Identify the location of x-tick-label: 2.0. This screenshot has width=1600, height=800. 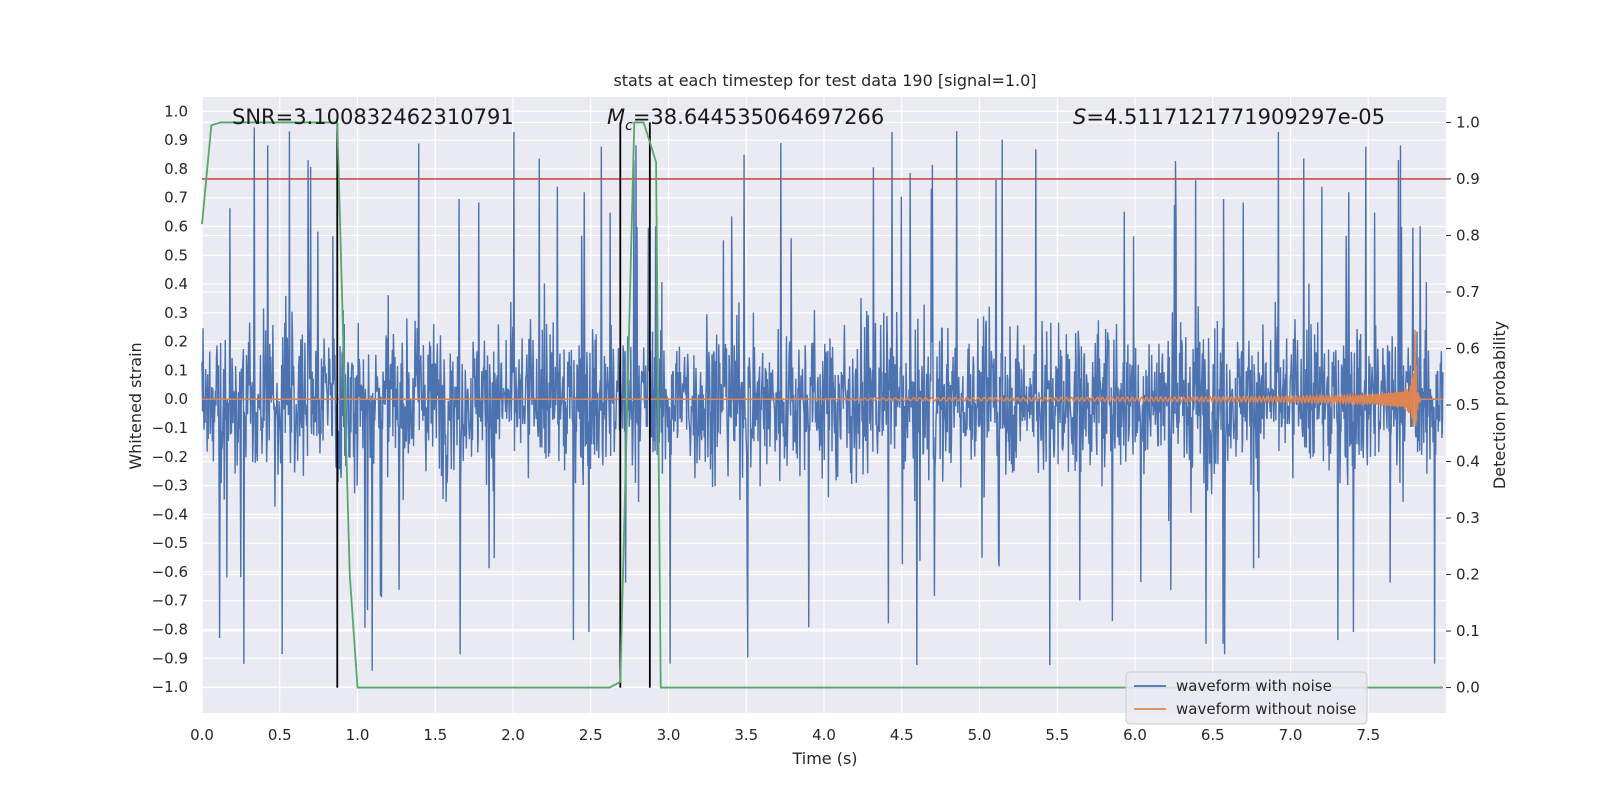
(513, 735).